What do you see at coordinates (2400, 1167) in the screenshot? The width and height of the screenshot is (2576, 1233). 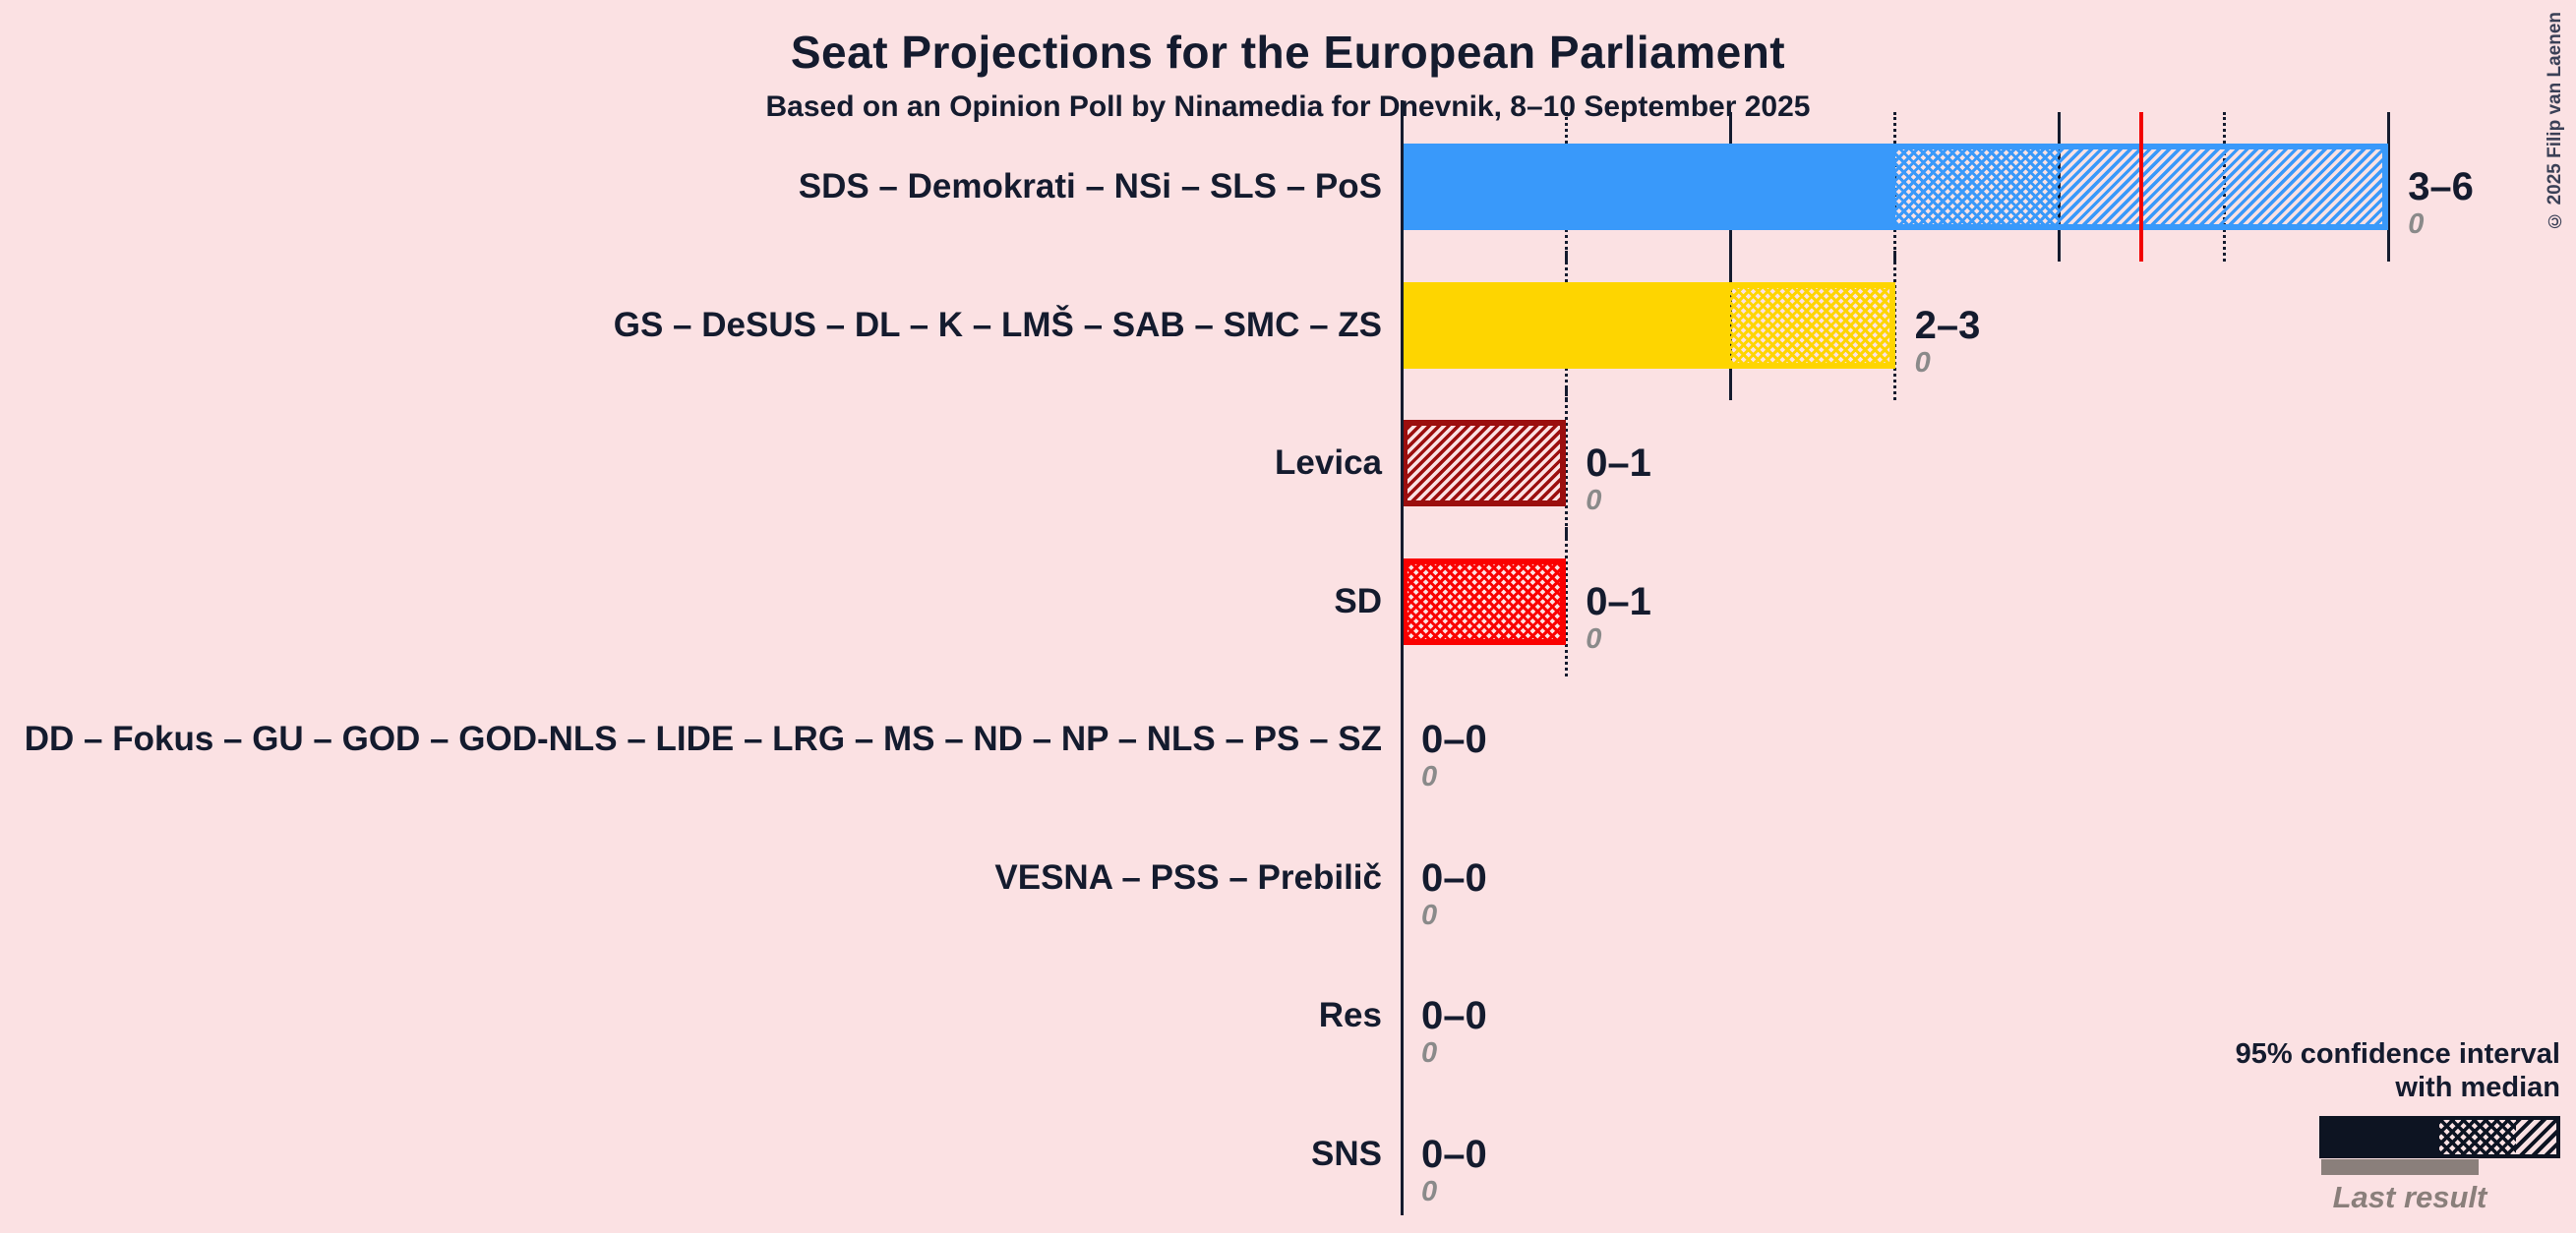 I see `legend-last-result-bar` at bounding box center [2400, 1167].